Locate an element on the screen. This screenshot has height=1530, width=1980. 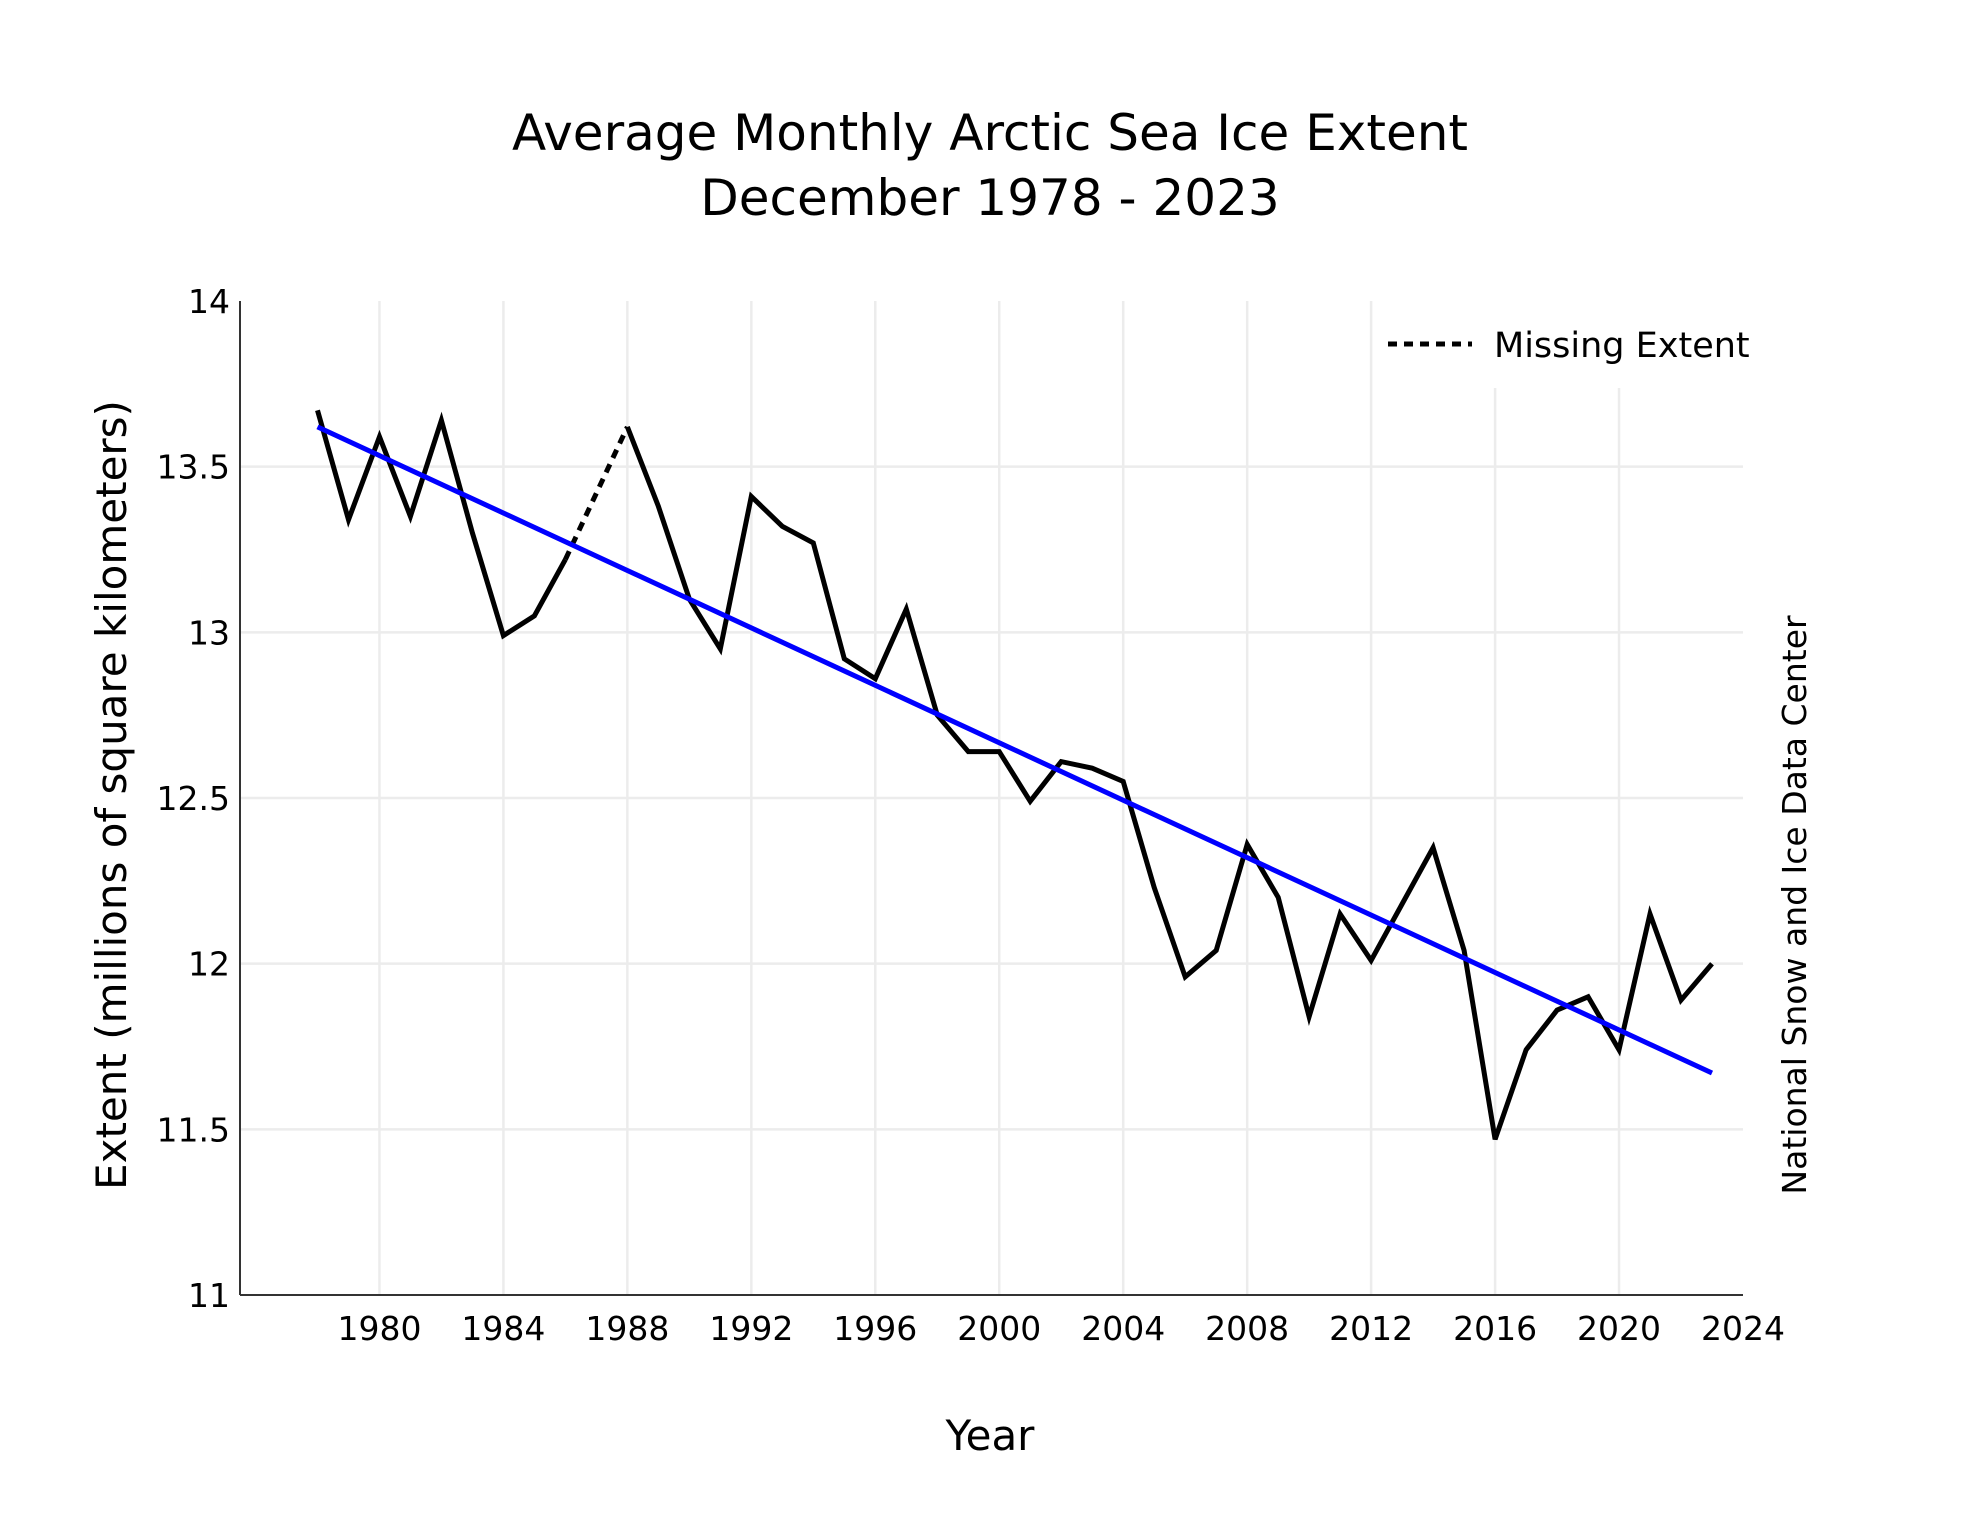
legend: Missing Extent is located at coordinates (1569, 346).